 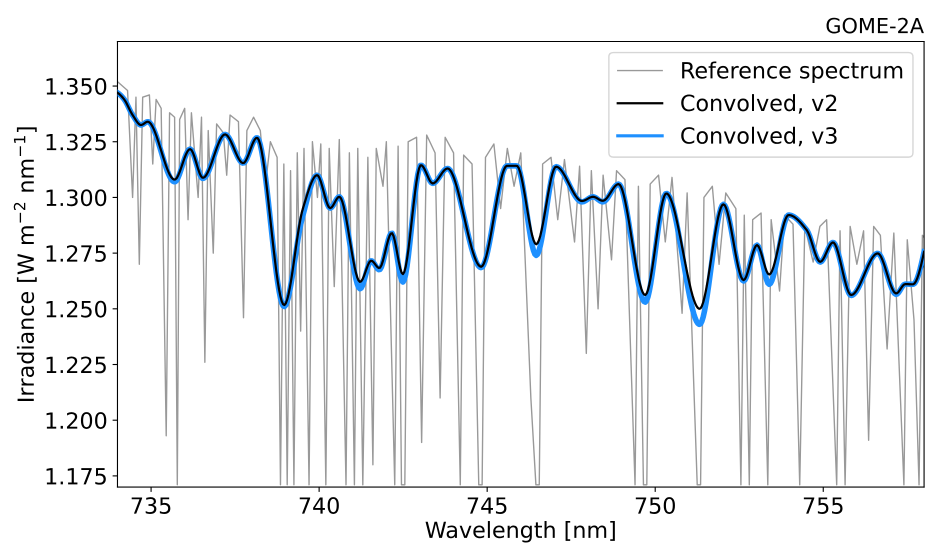 What do you see at coordinates (25, 264) in the screenshot?
I see `y-axis-title: Irradiance [W m$^{−2}$ nm$^{−1}$]` at bounding box center [25, 264].